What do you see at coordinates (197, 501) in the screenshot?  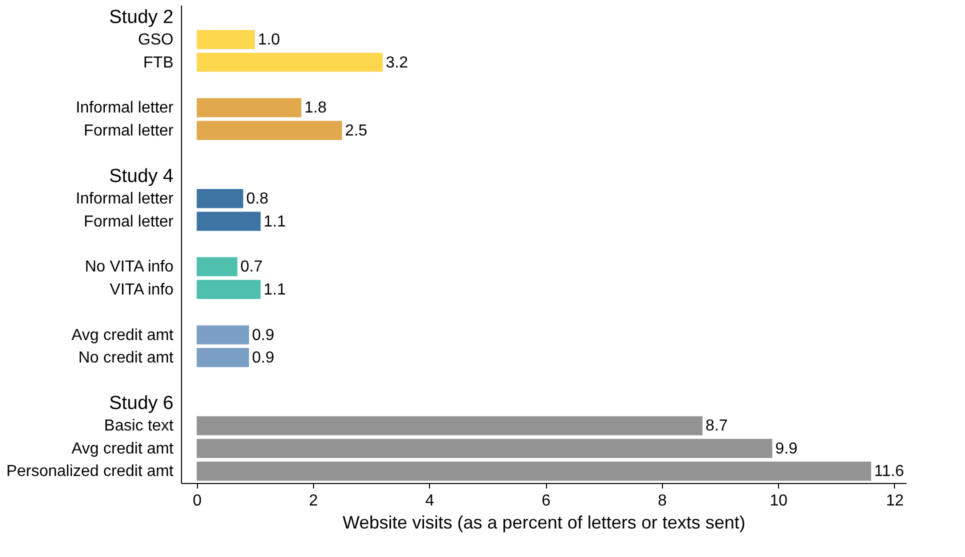 I see `x-tick-label: 0` at bounding box center [197, 501].